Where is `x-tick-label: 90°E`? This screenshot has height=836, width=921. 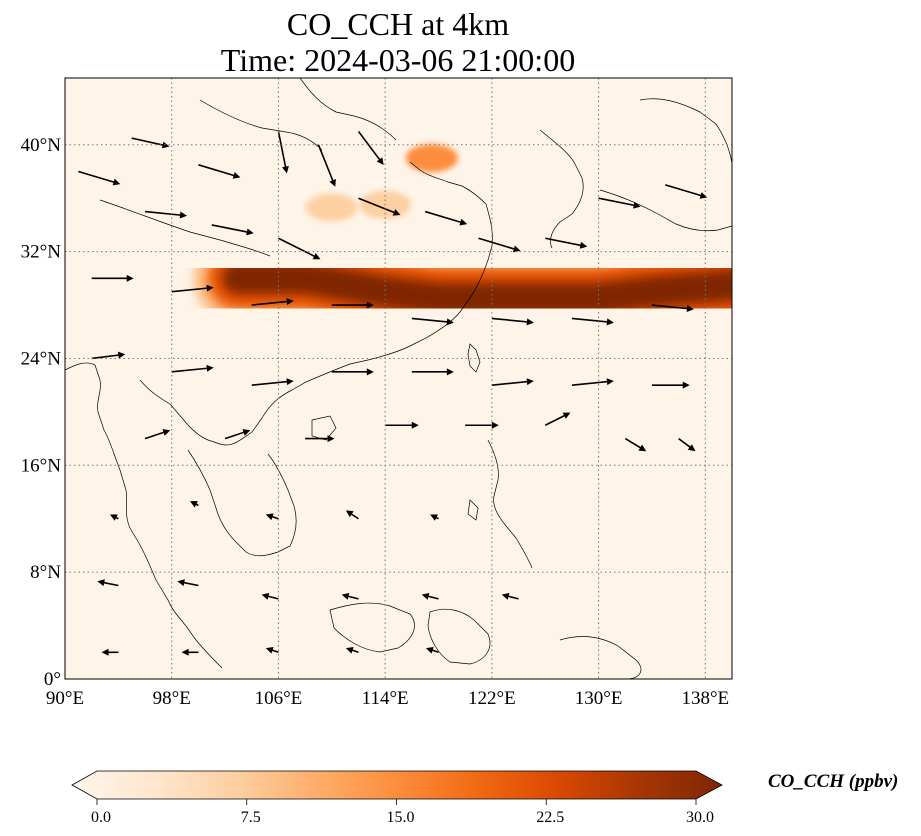 x-tick-label: 90°E is located at coordinates (65, 698).